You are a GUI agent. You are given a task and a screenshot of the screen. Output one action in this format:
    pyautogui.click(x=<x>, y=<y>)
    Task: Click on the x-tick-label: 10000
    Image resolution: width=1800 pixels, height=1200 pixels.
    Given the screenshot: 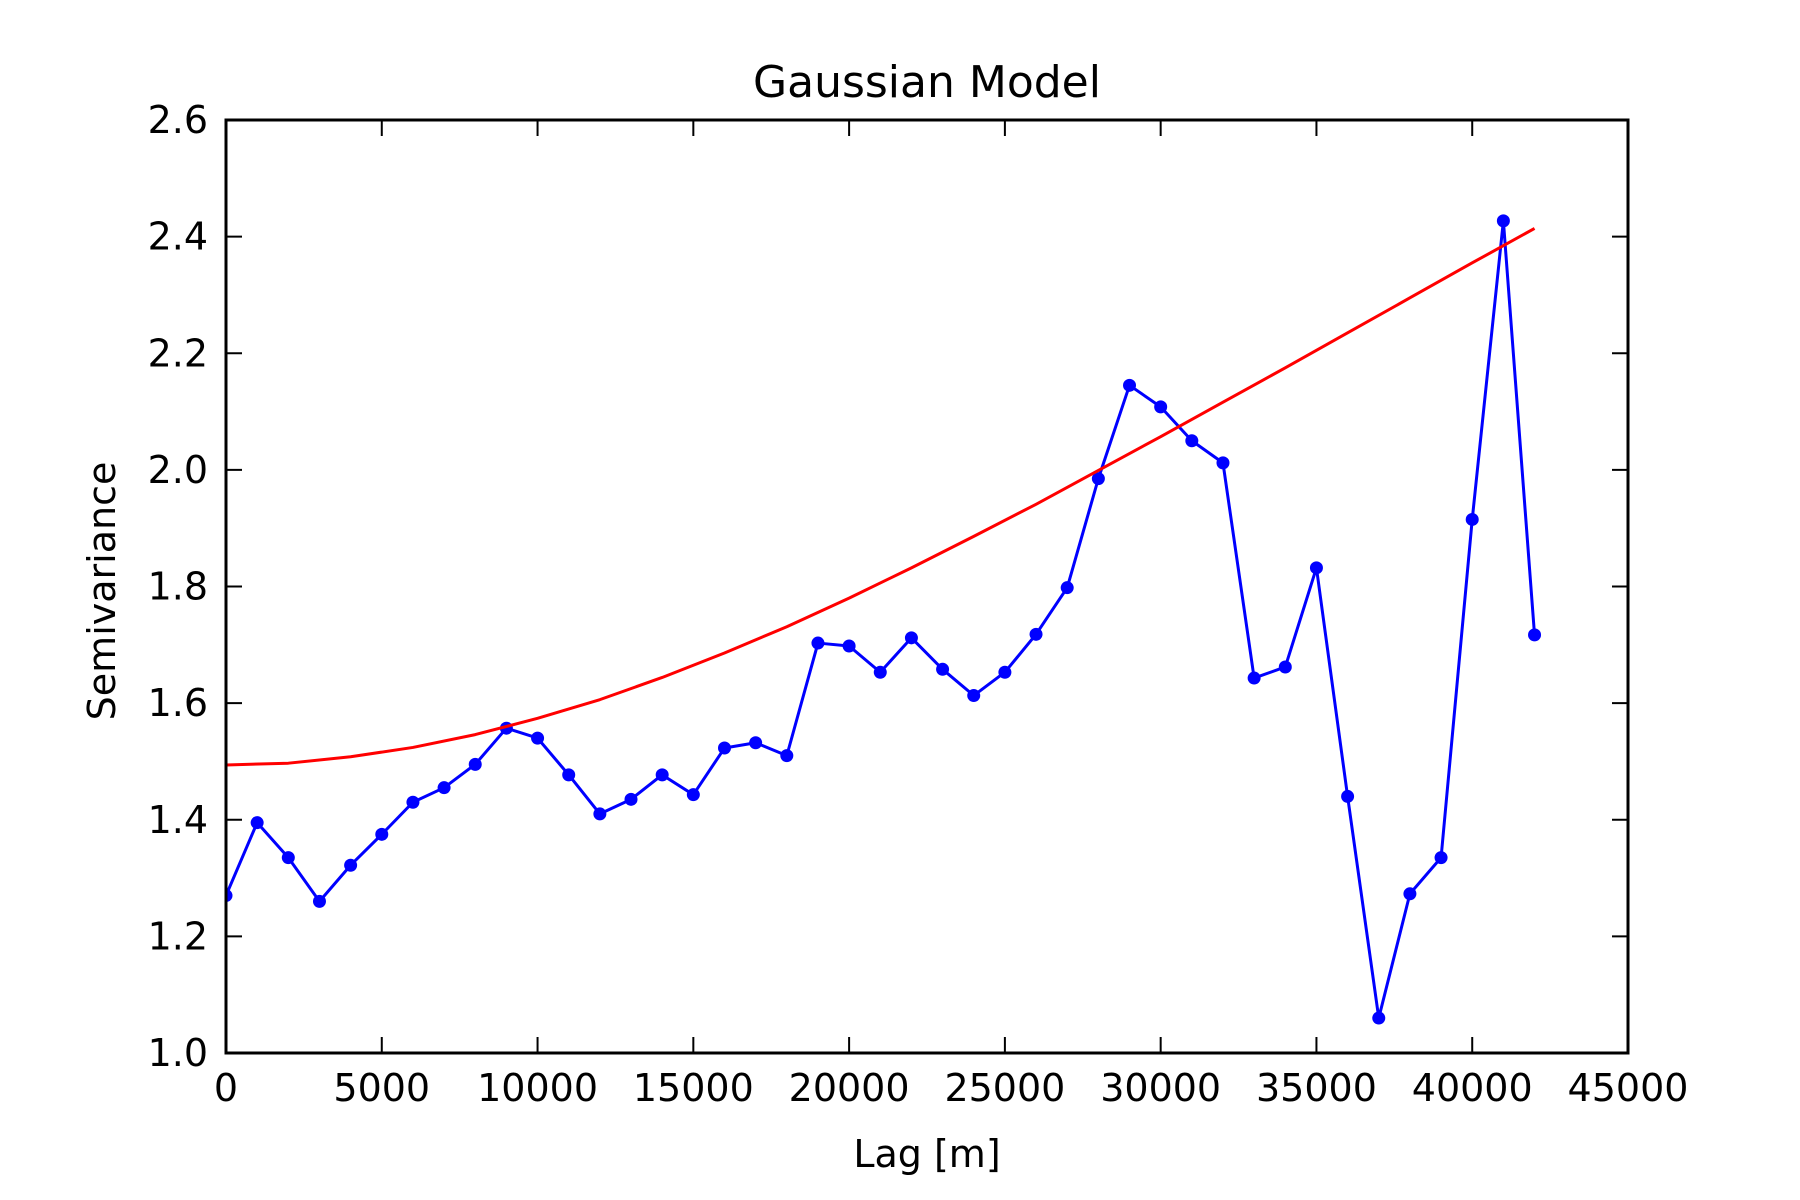 What is the action you would take?
    pyautogui.click(x=537, y=1088)
    